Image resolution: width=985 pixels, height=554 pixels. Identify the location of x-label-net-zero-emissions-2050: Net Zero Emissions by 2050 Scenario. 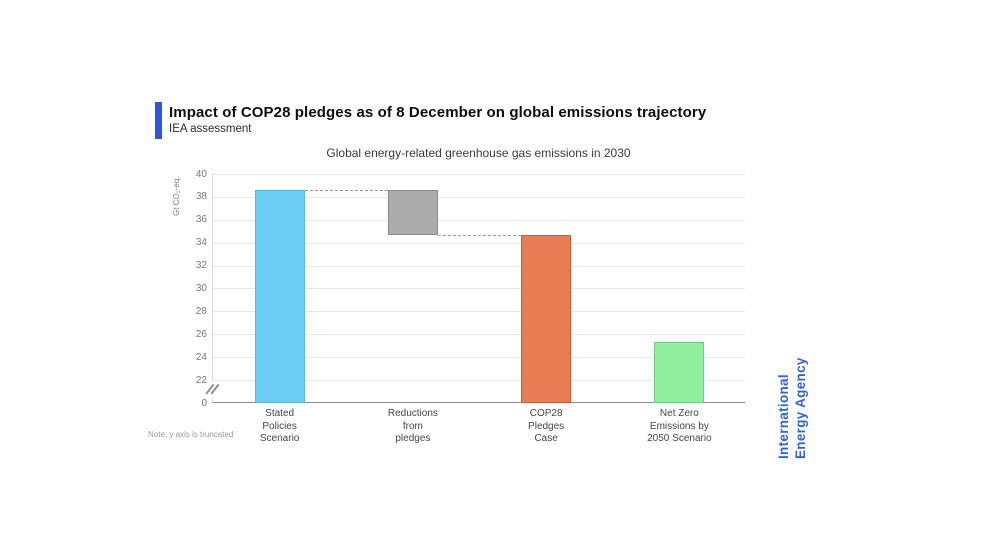
(679, 427).